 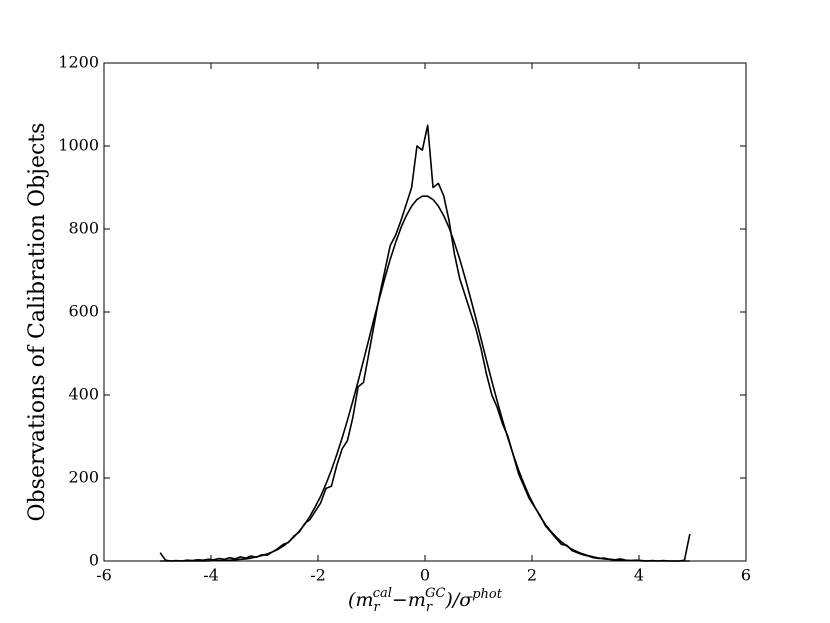 What do you see at coordinates (360, 600) in the screenshot?
I see `x-label-part: (m` at bounding box center [360, 600].